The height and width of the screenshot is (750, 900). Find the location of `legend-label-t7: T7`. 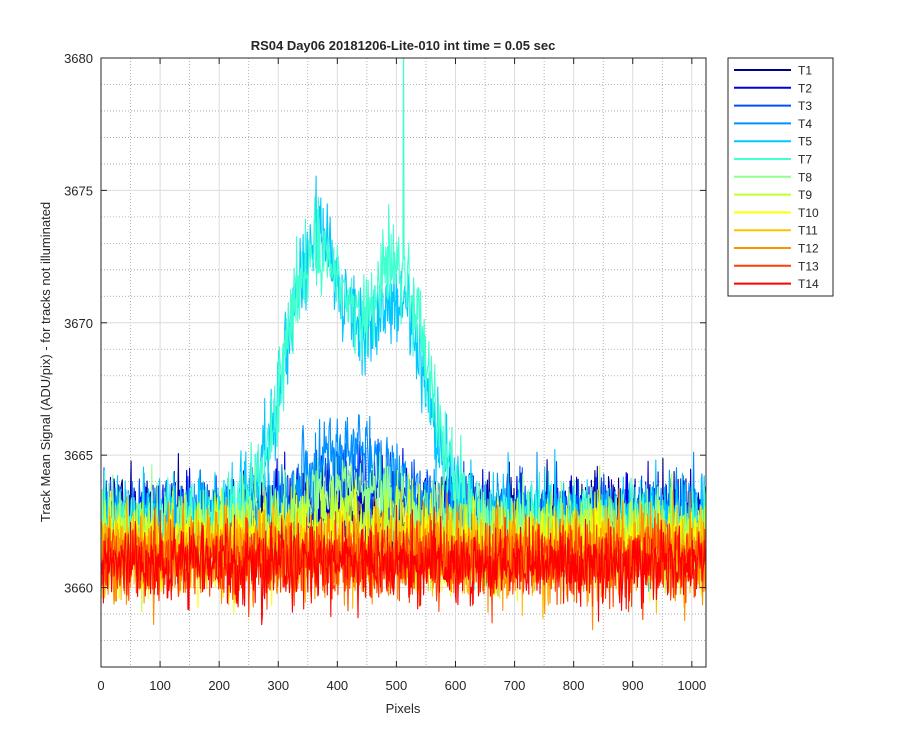

legend-label-t7: T7 is located at coordinates (805, 160).